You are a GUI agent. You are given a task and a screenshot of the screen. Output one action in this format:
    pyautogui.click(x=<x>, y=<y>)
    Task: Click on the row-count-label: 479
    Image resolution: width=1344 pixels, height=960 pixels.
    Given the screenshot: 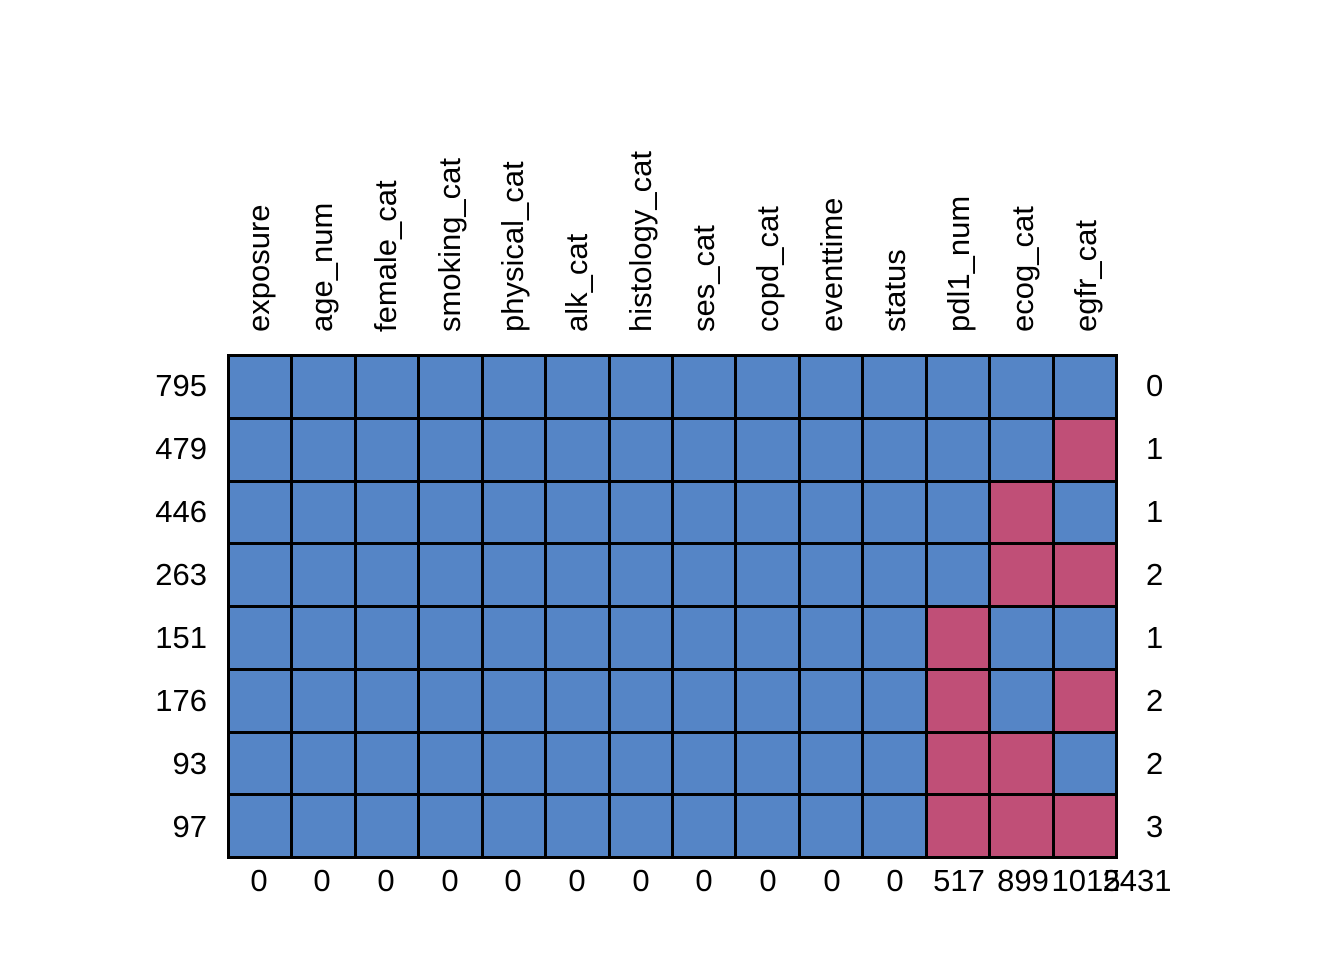 What is the action you would take?
    pyautogui.click(x=181, y=448)
    